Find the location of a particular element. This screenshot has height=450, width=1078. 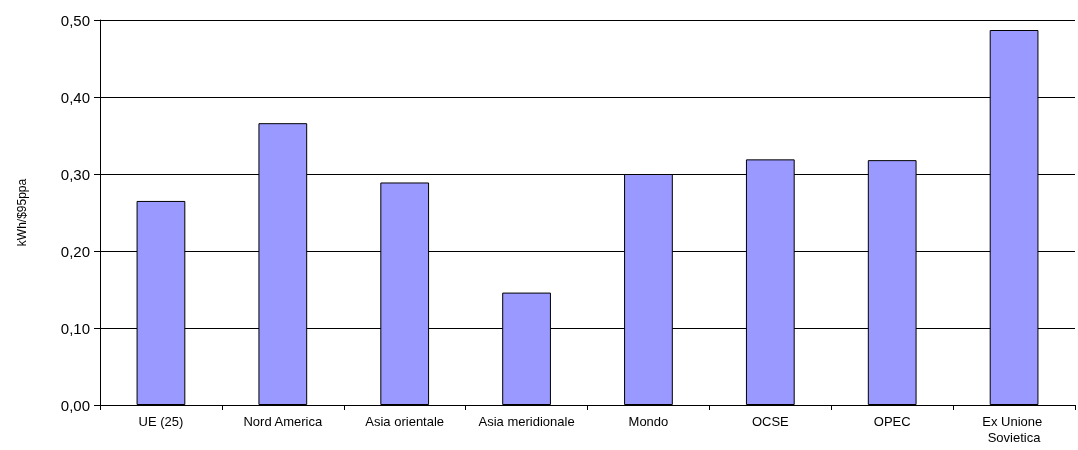

y-tick-label: 0,40 is located at coordinates (75, 97).